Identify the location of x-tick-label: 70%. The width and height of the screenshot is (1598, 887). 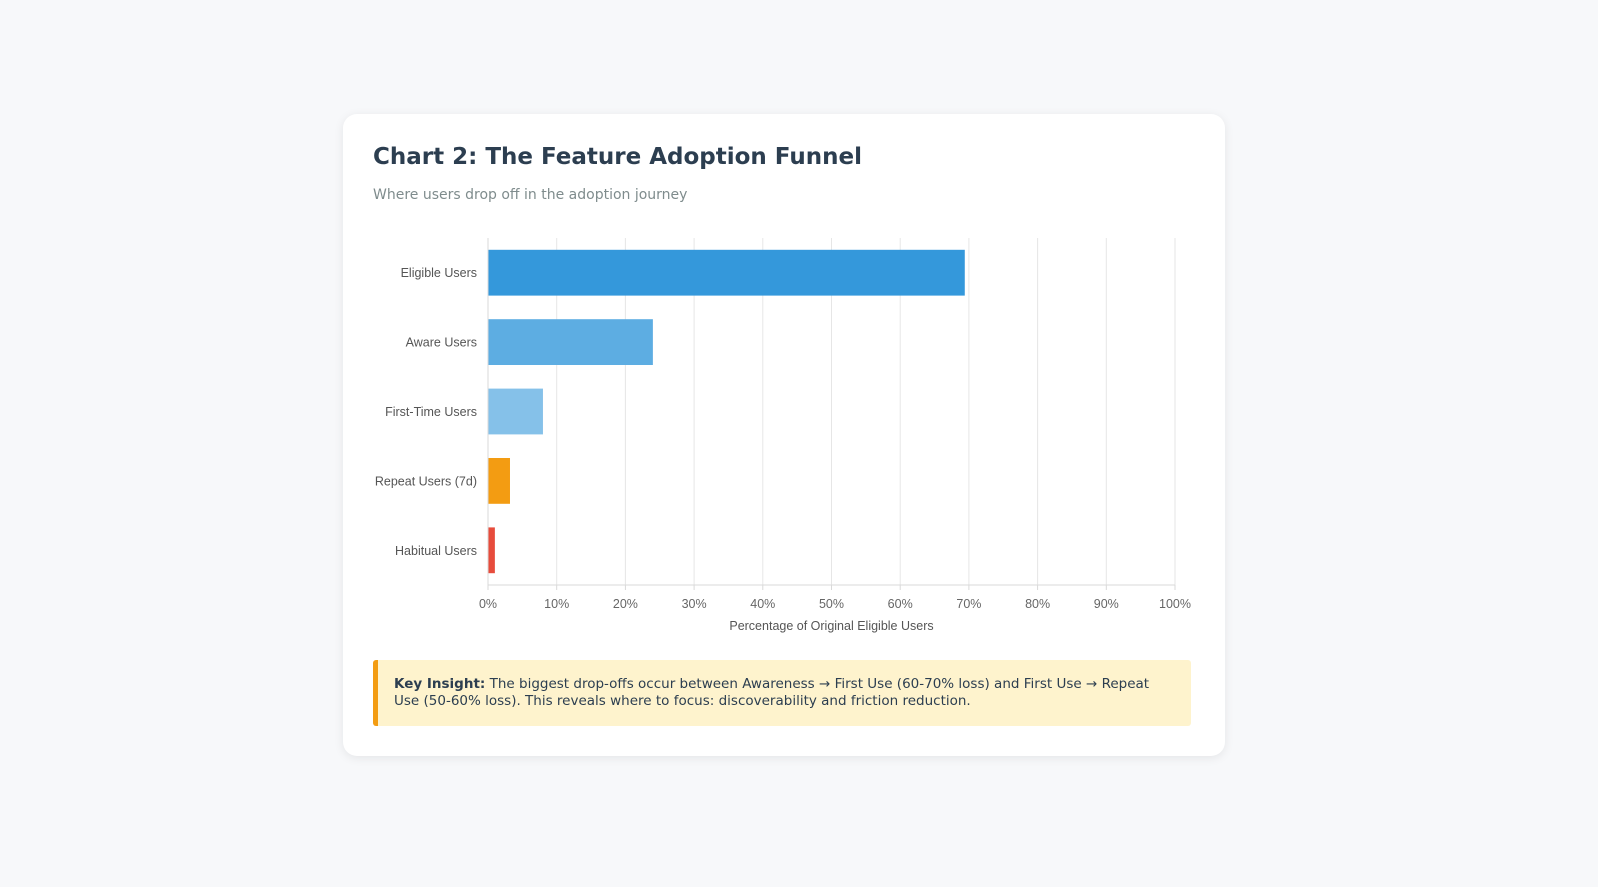
(968, 604).